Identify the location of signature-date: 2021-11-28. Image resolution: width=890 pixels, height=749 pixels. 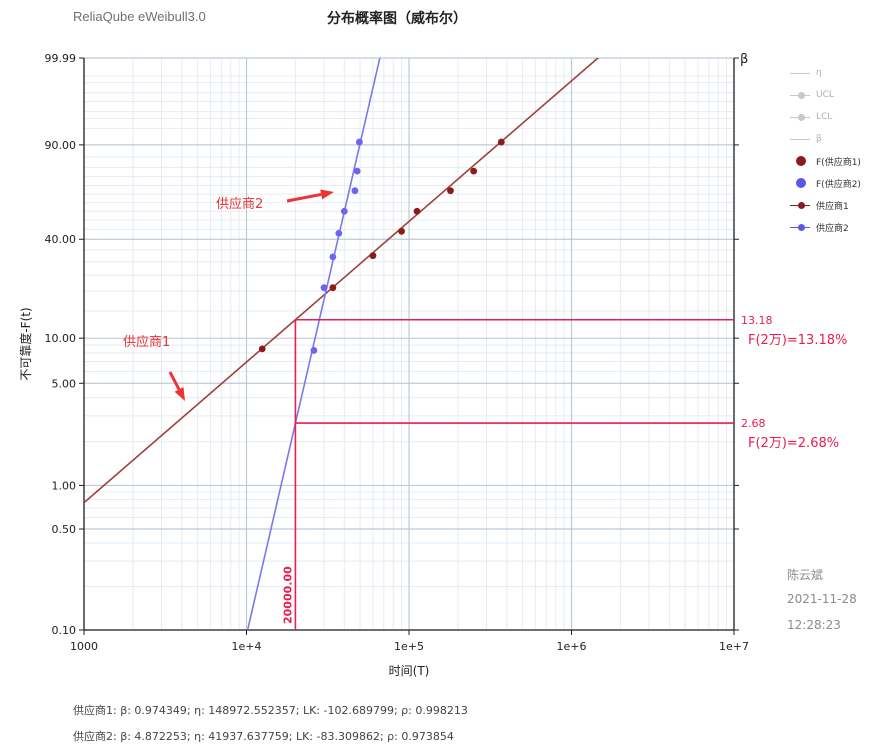
(822, 599).